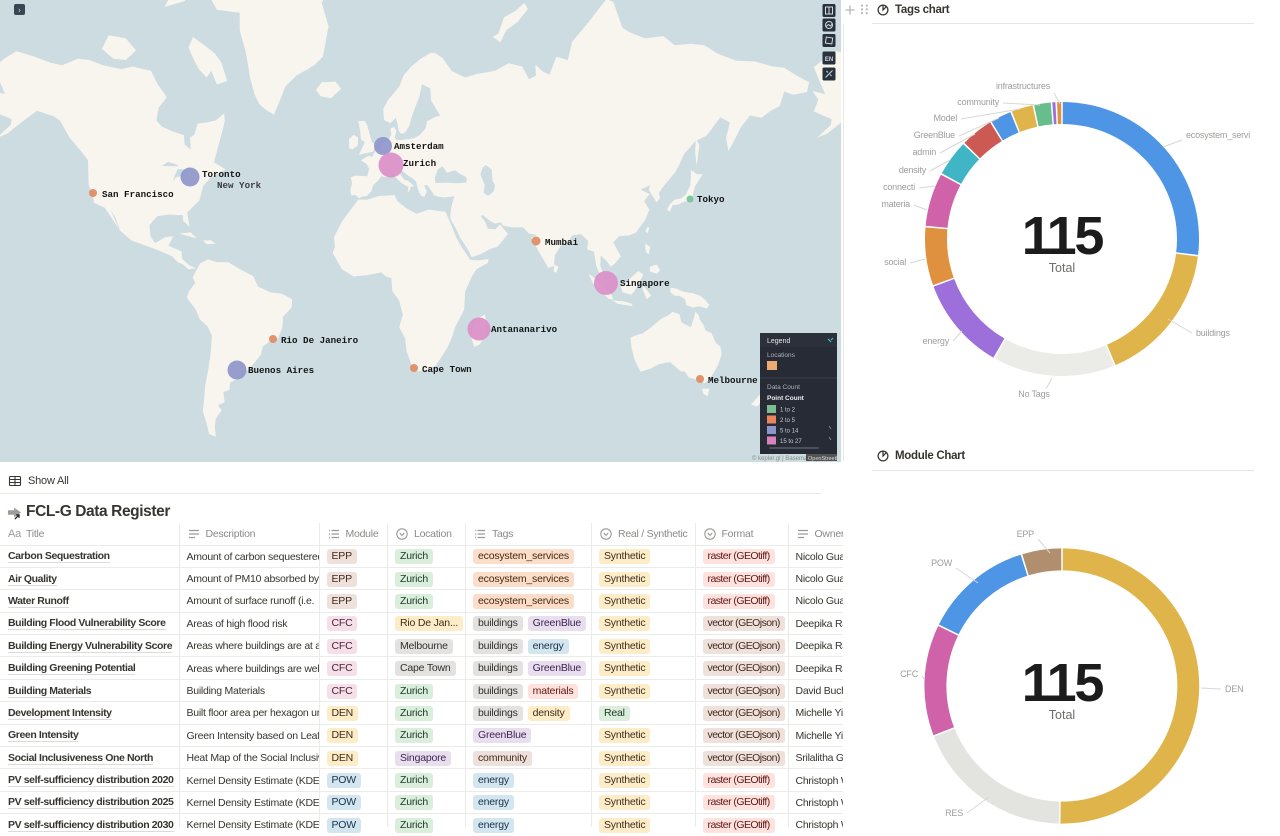  Describe the element at coordinates (645, 283) in the screenshot. I see `svg-text: Singapore` at that location.